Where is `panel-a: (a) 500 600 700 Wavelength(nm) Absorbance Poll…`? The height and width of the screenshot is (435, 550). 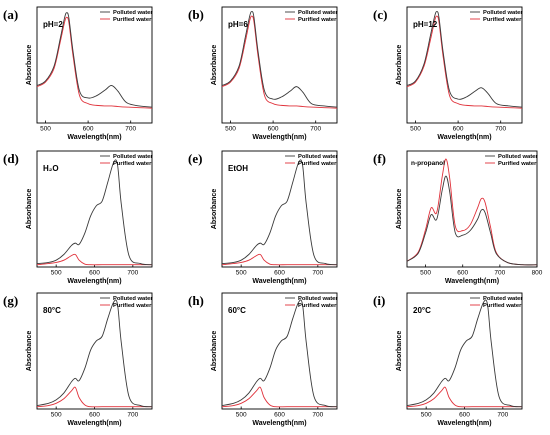 panel-a: (a) 500 600 700 Wavelength(nm) Absorbance Poll… is located at coordinates (78, 73).